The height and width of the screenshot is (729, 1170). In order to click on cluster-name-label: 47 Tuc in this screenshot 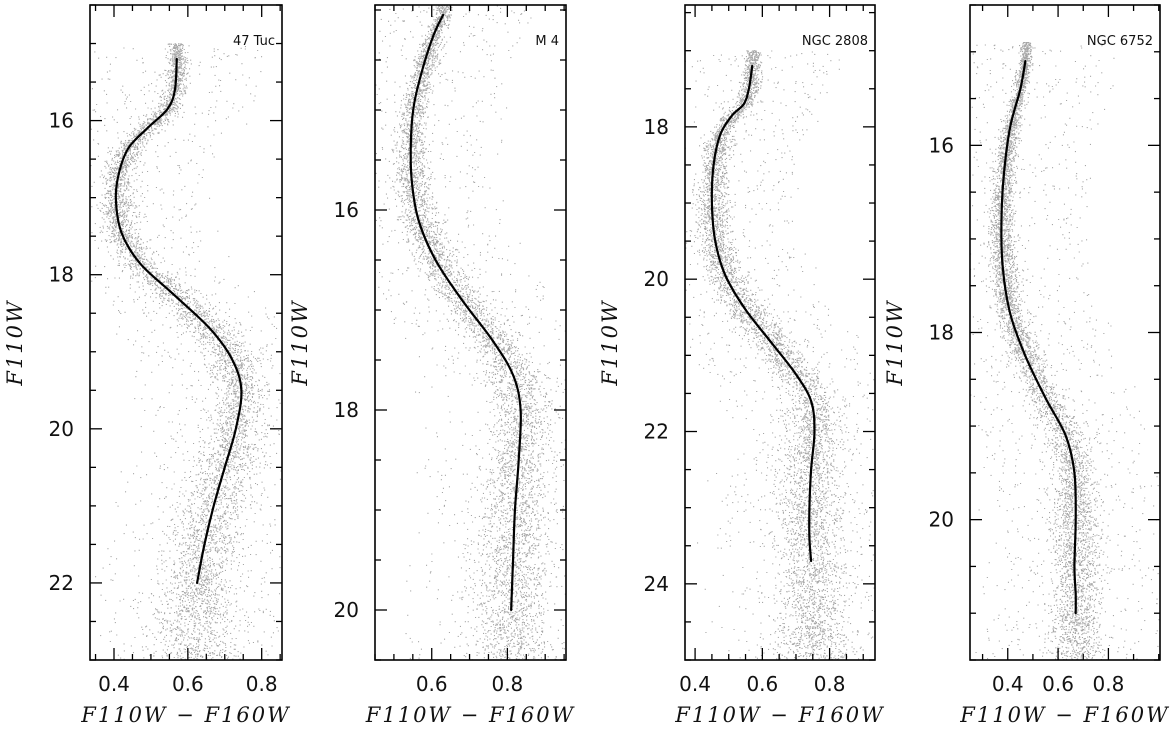, I will do `click(254, 41)`.